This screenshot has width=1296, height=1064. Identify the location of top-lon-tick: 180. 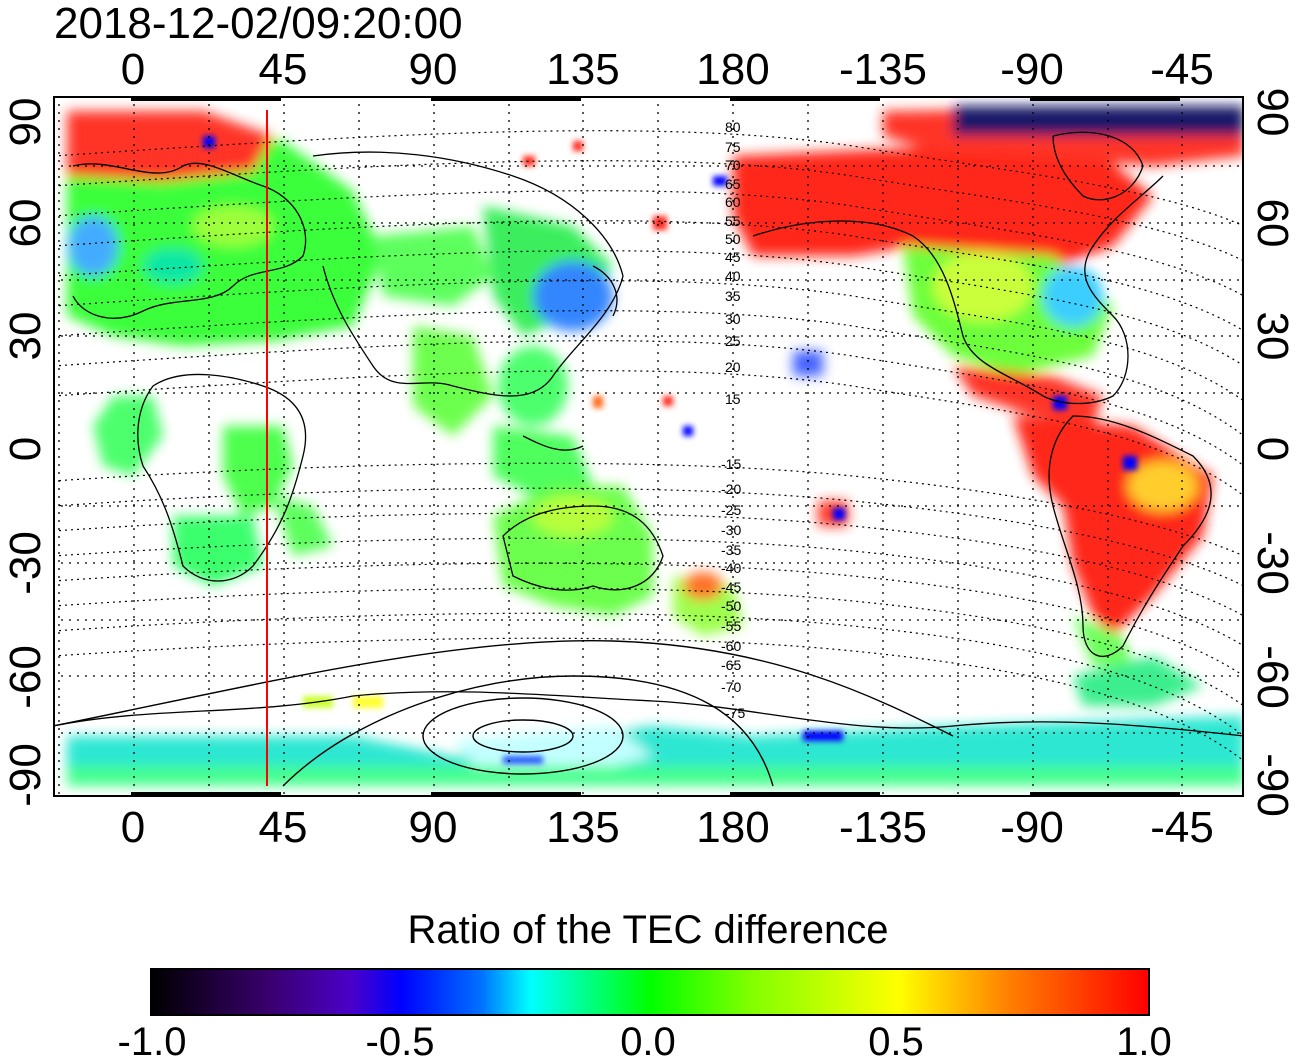
(733, 69).